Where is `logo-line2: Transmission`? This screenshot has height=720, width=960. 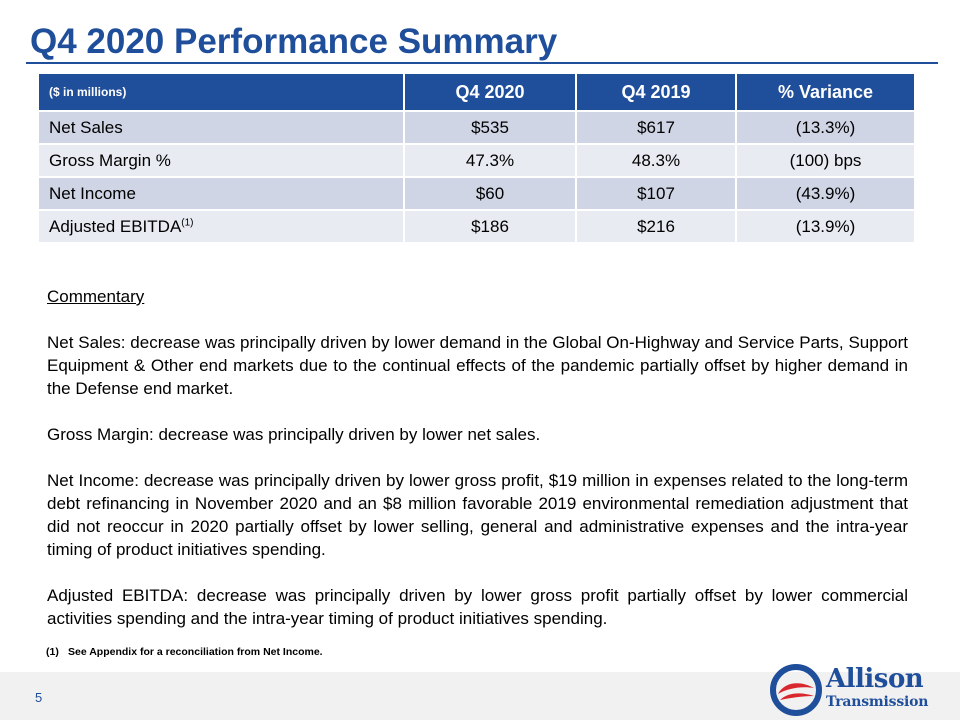 logo-line2: Transmission is located at coordinates (877, 702).